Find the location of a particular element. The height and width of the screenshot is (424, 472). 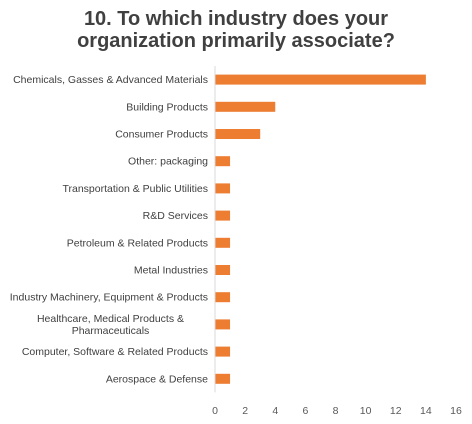

x-tick-label-5: 10 is located at coordinates (366, 411).